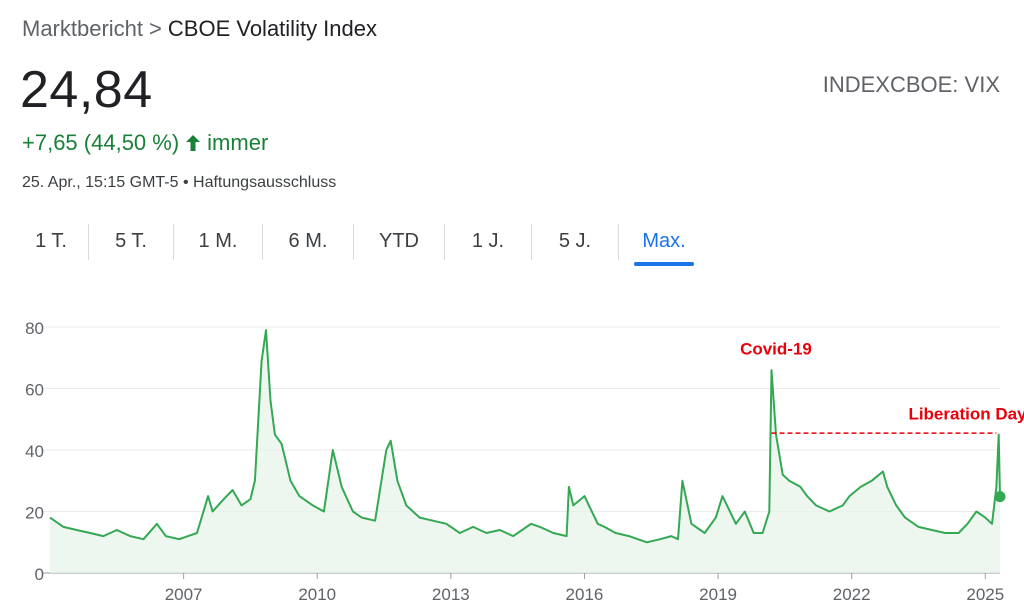 This screenshot has height=616, width=1024. What do you see at coordinates (86, 90) in the screenshot?
I see `current-price: 24,84` at bounding box center [86, 90].